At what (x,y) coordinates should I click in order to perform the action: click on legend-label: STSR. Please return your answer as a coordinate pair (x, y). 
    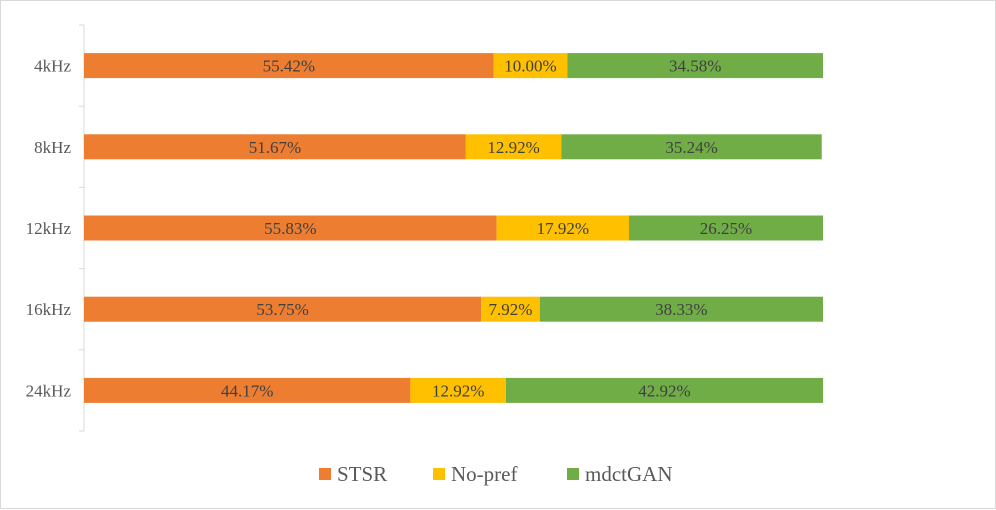
    Looking at the image, I should click on (362, 474).